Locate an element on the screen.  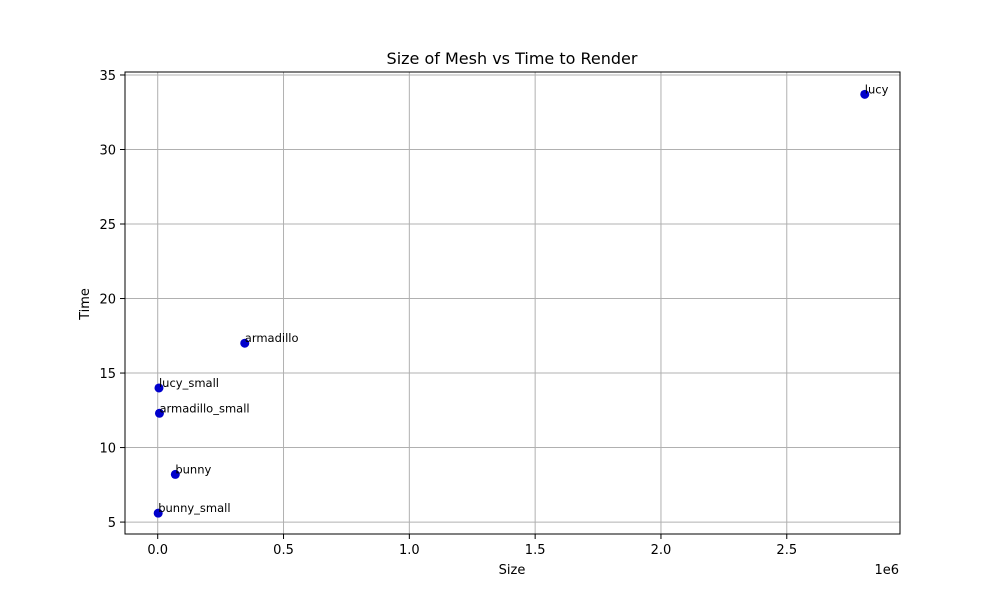
y-tick-label: 5 is located at coordinates (112, 523).